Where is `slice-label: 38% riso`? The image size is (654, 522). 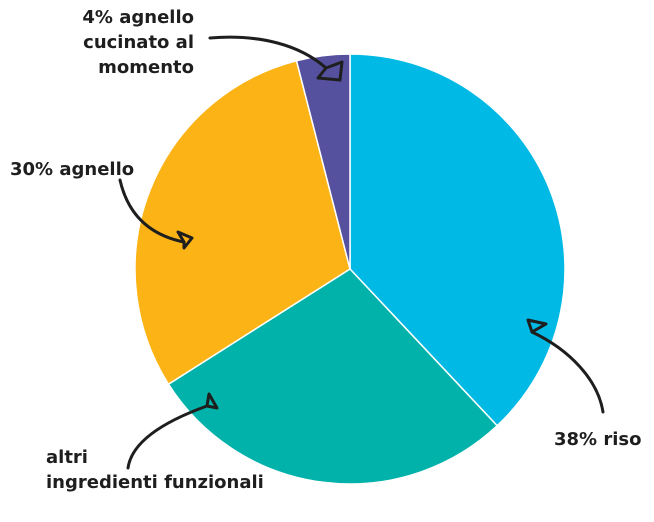
slice-label: 38% riso is located at coordinates (598, 439).